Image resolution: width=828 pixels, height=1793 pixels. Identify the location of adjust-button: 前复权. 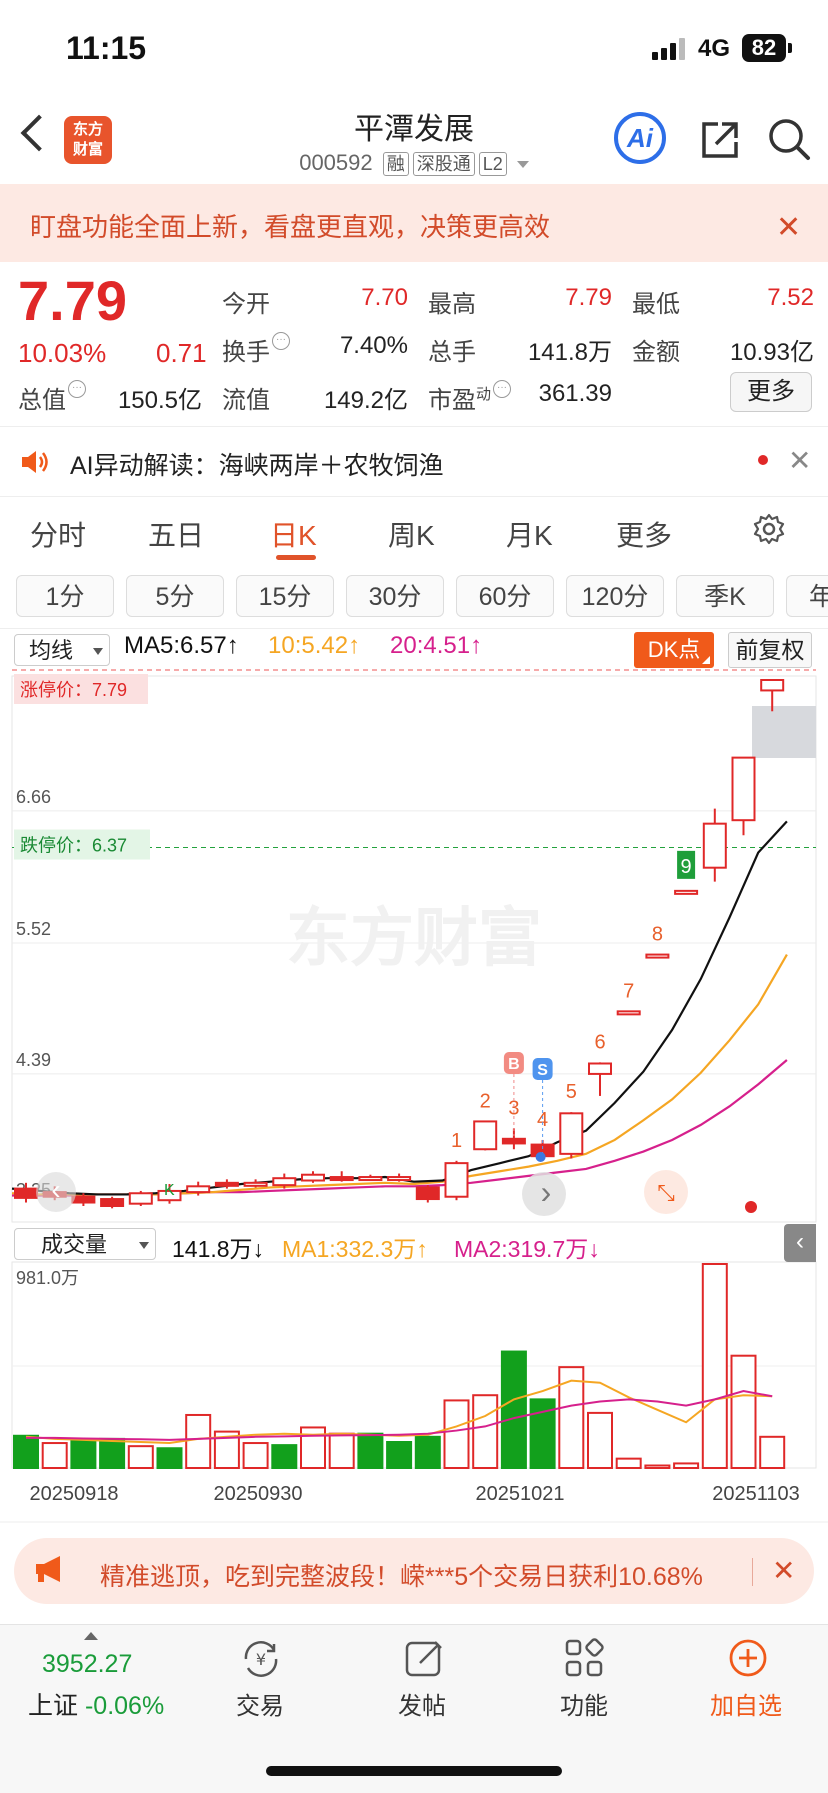
(770, 650).